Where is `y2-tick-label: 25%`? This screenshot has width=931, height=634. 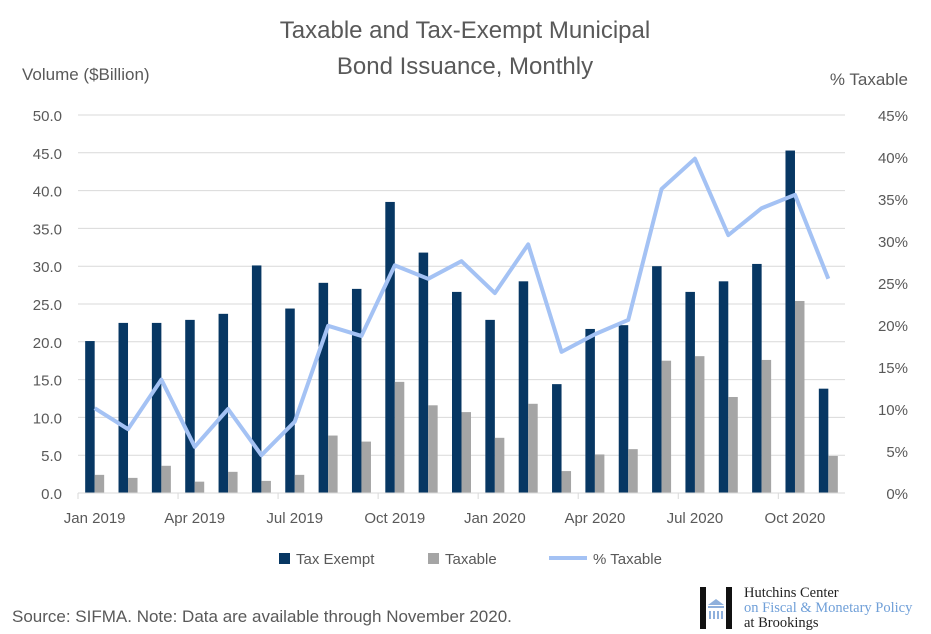 y2-tick-label: 25% is located at coordinates (893, 284).